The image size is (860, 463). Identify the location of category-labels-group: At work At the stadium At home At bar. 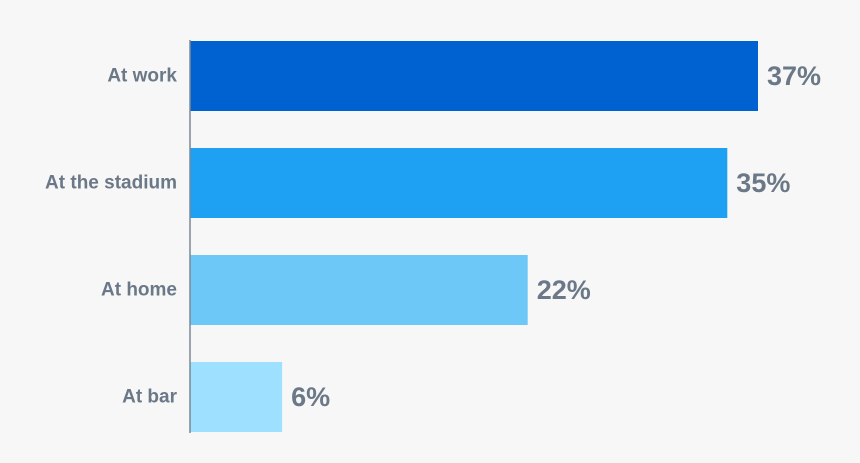
(111, 237).